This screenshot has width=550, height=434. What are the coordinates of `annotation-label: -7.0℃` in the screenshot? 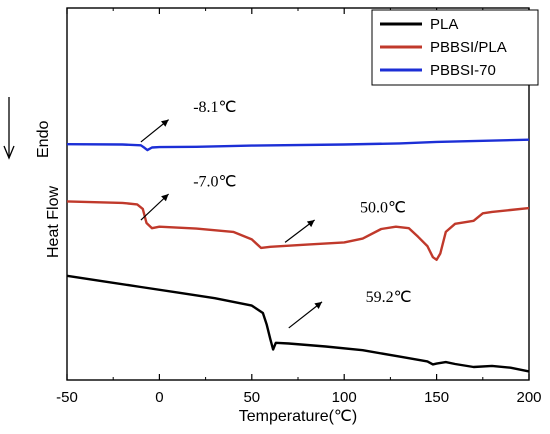 It's located at (214, 182).